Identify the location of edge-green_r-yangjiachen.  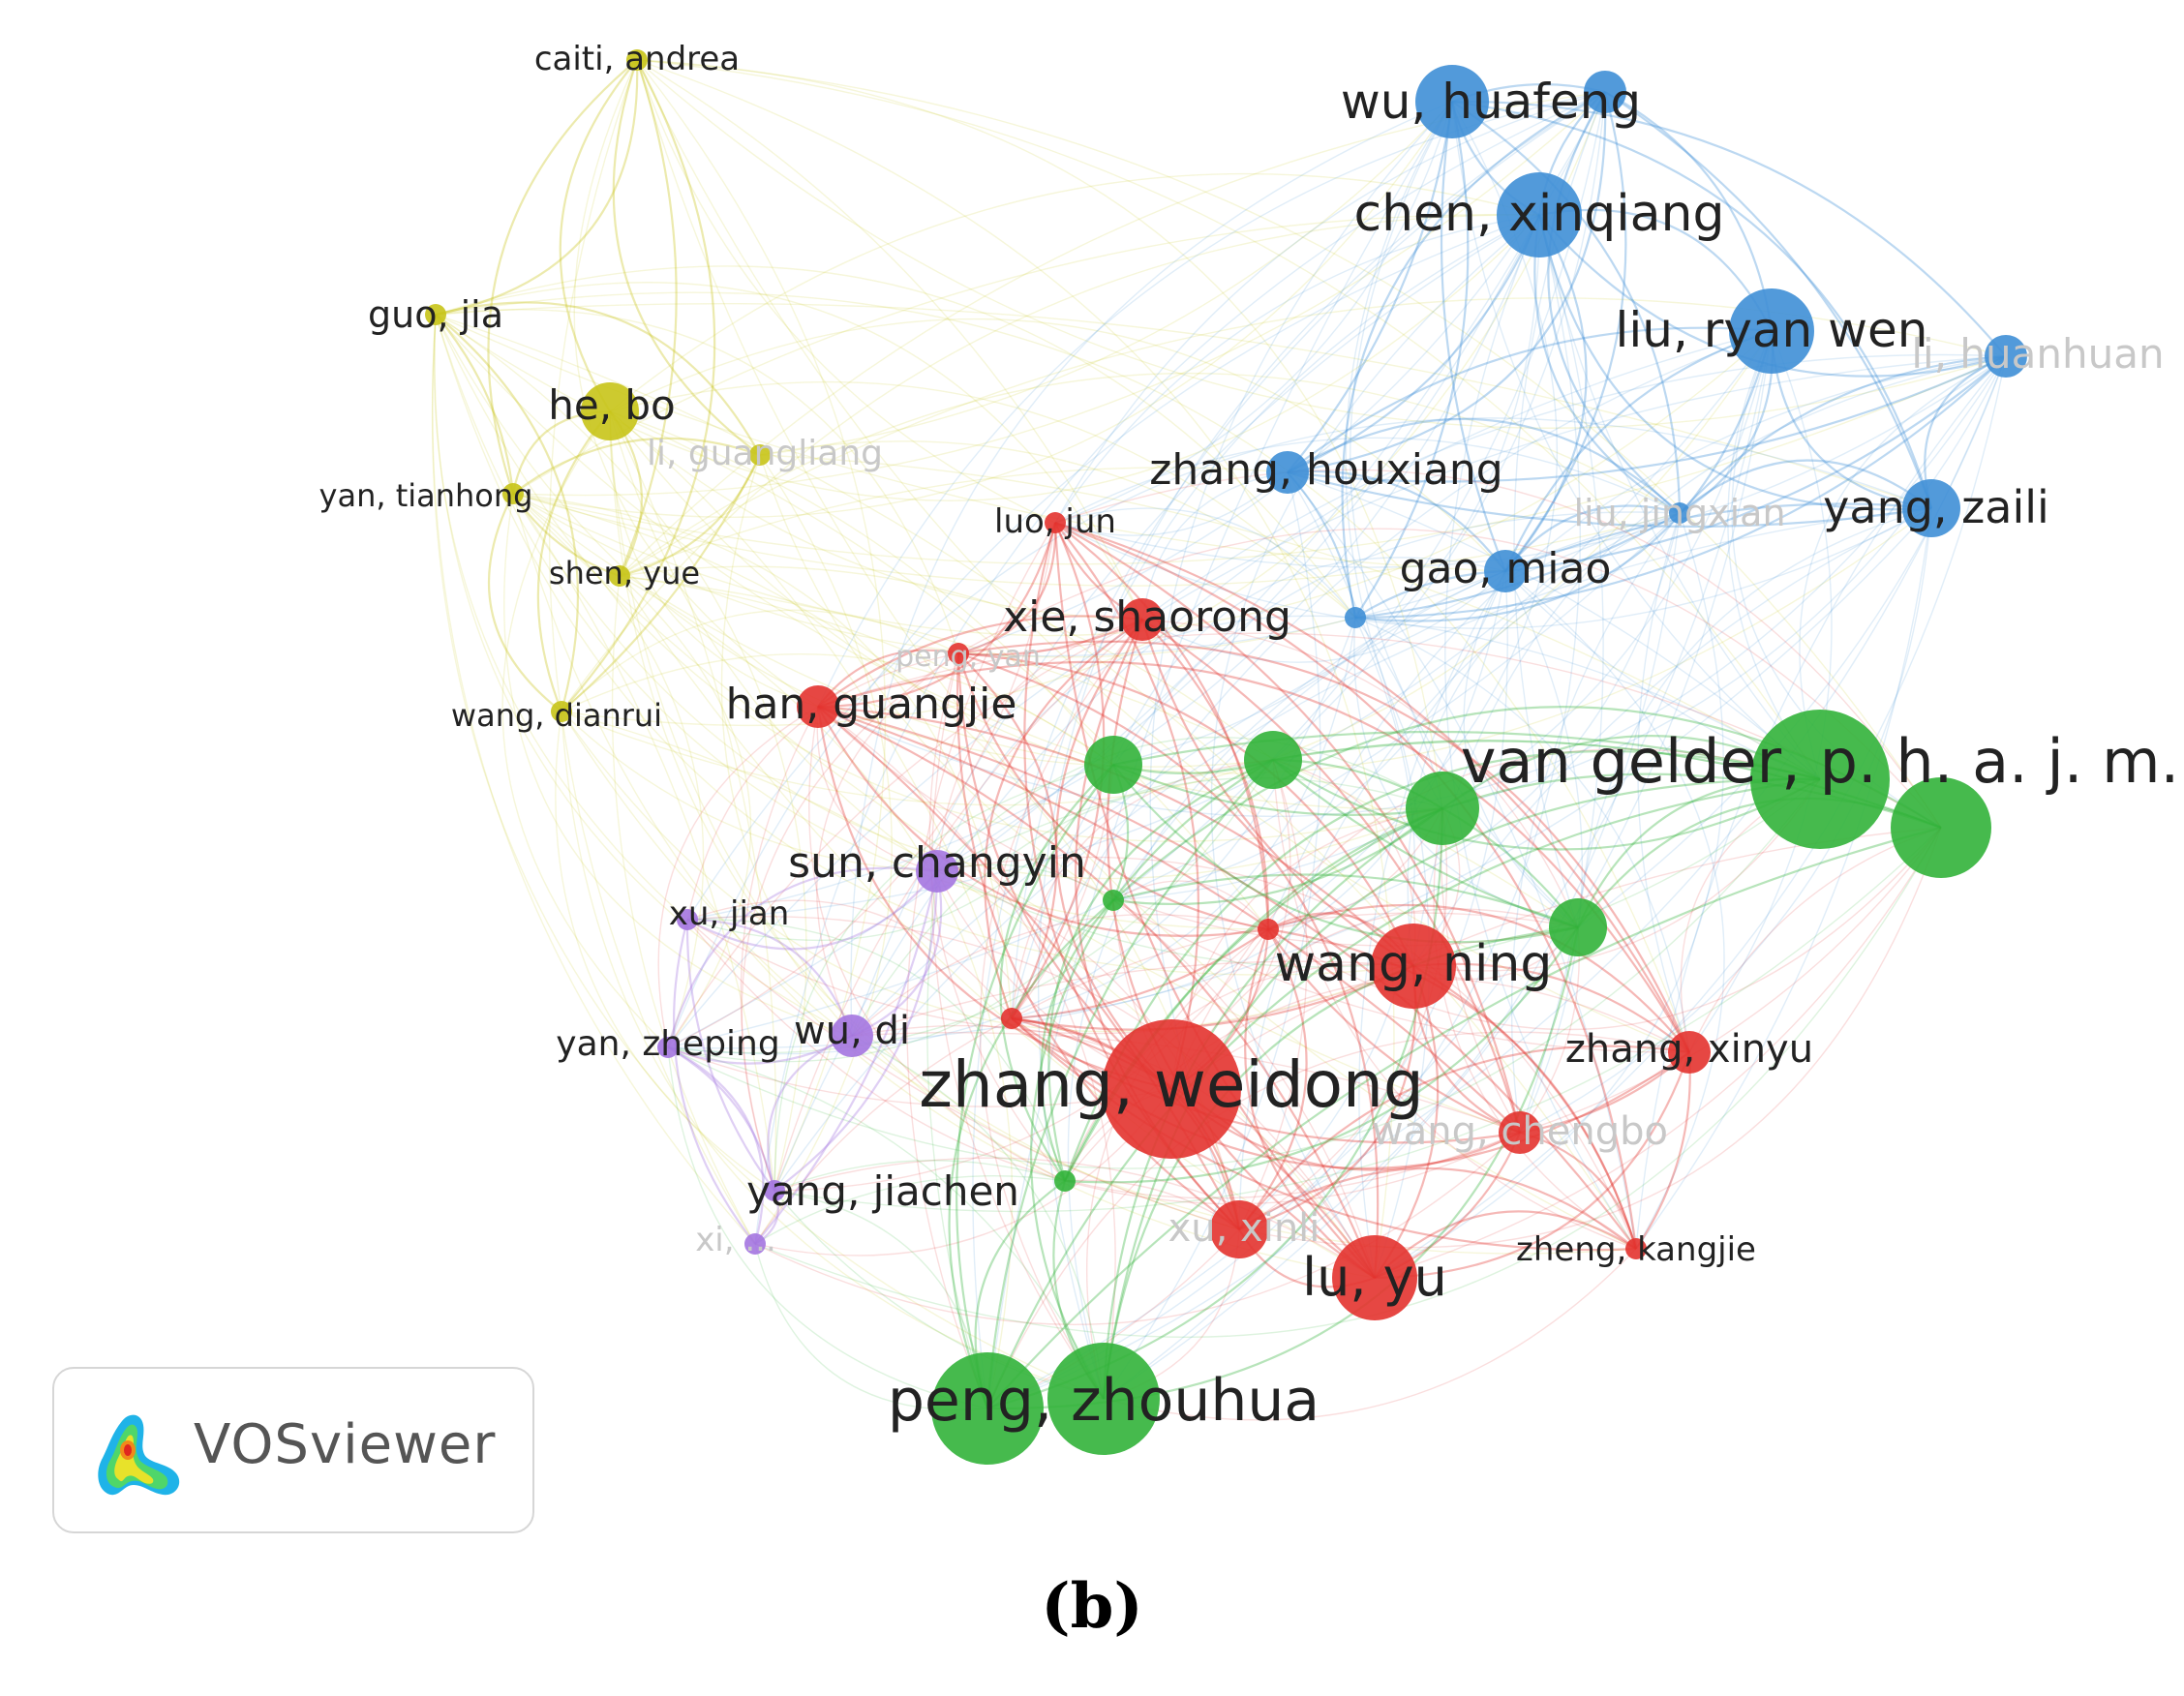
(1358, 1020).